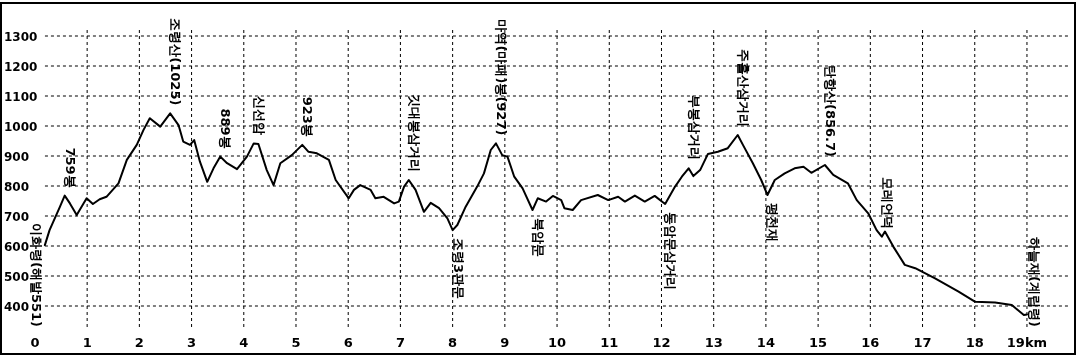 The image size is (1076, 357). What do you see at coordinates (87, 342) in the screenshot?
I see `x-tick-label: 1` at bounding box center [87, 342].